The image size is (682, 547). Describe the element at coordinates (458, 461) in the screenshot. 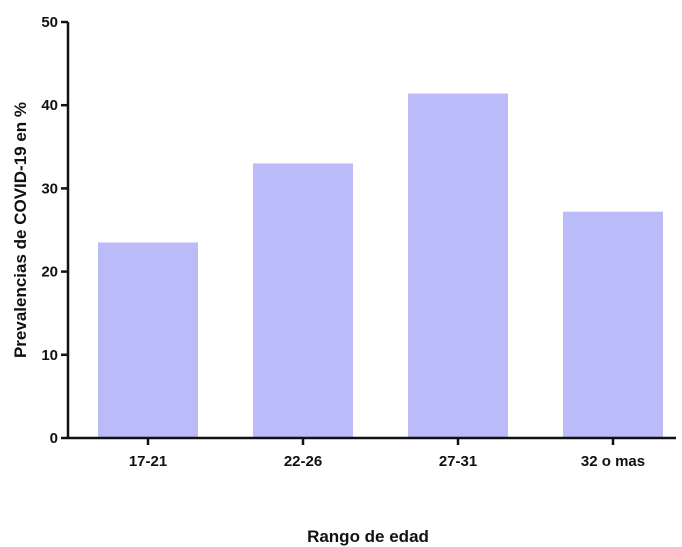

I see `x-tick-label-3: 27-31` at that location.